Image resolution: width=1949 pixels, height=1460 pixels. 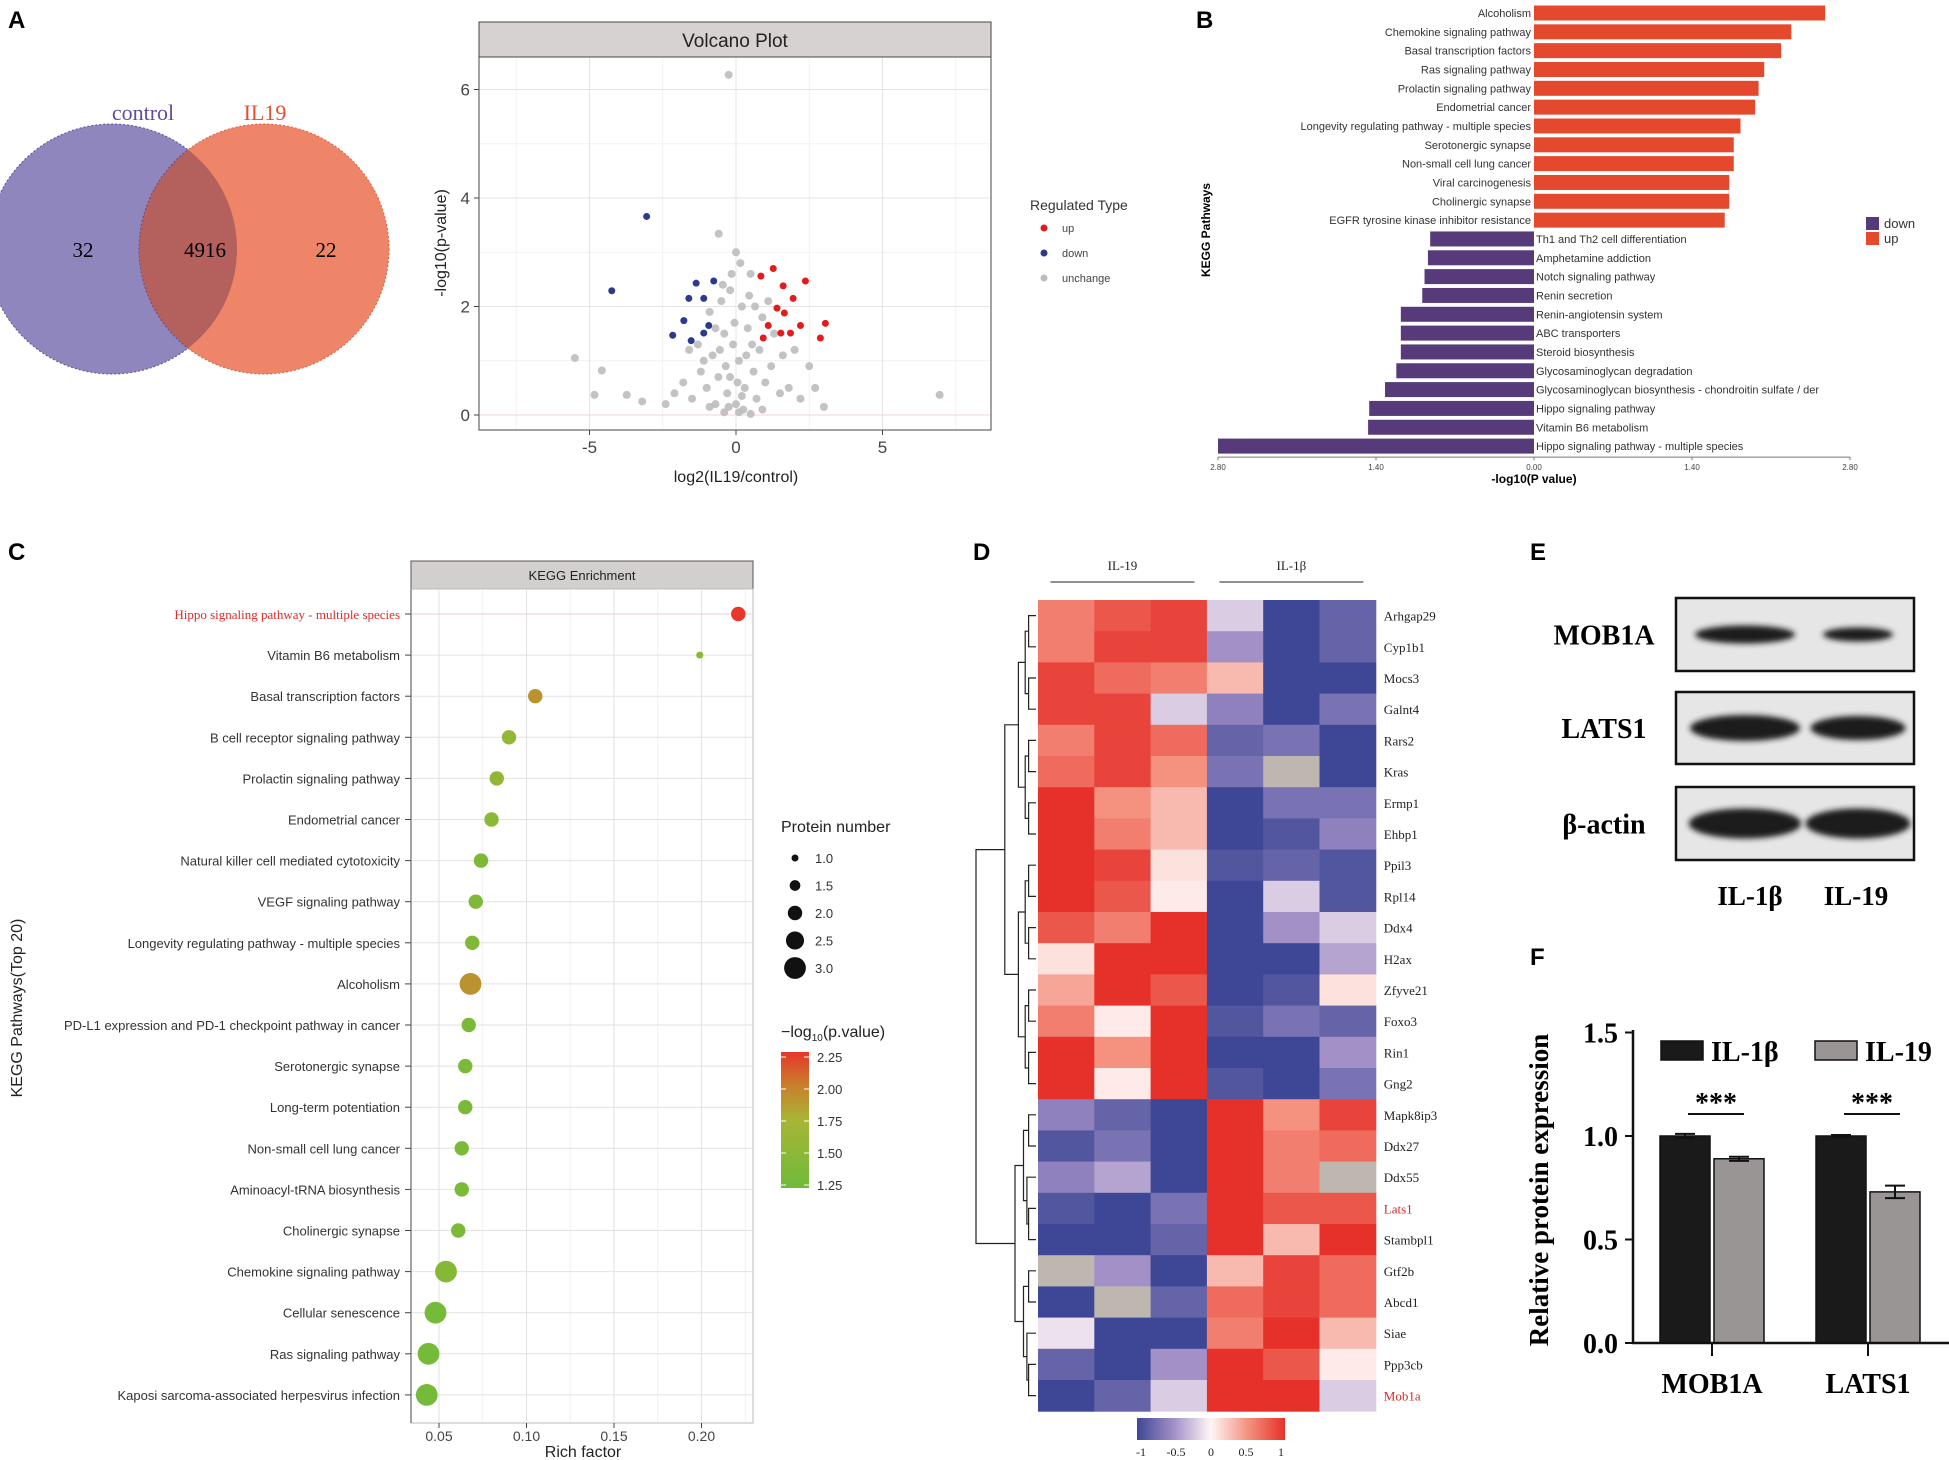 What do you see at coordinates (1409, 1240) in the screenshot?
I see `heatmap-row-label: Stambpl1` at bounding box center [1409, 1240].